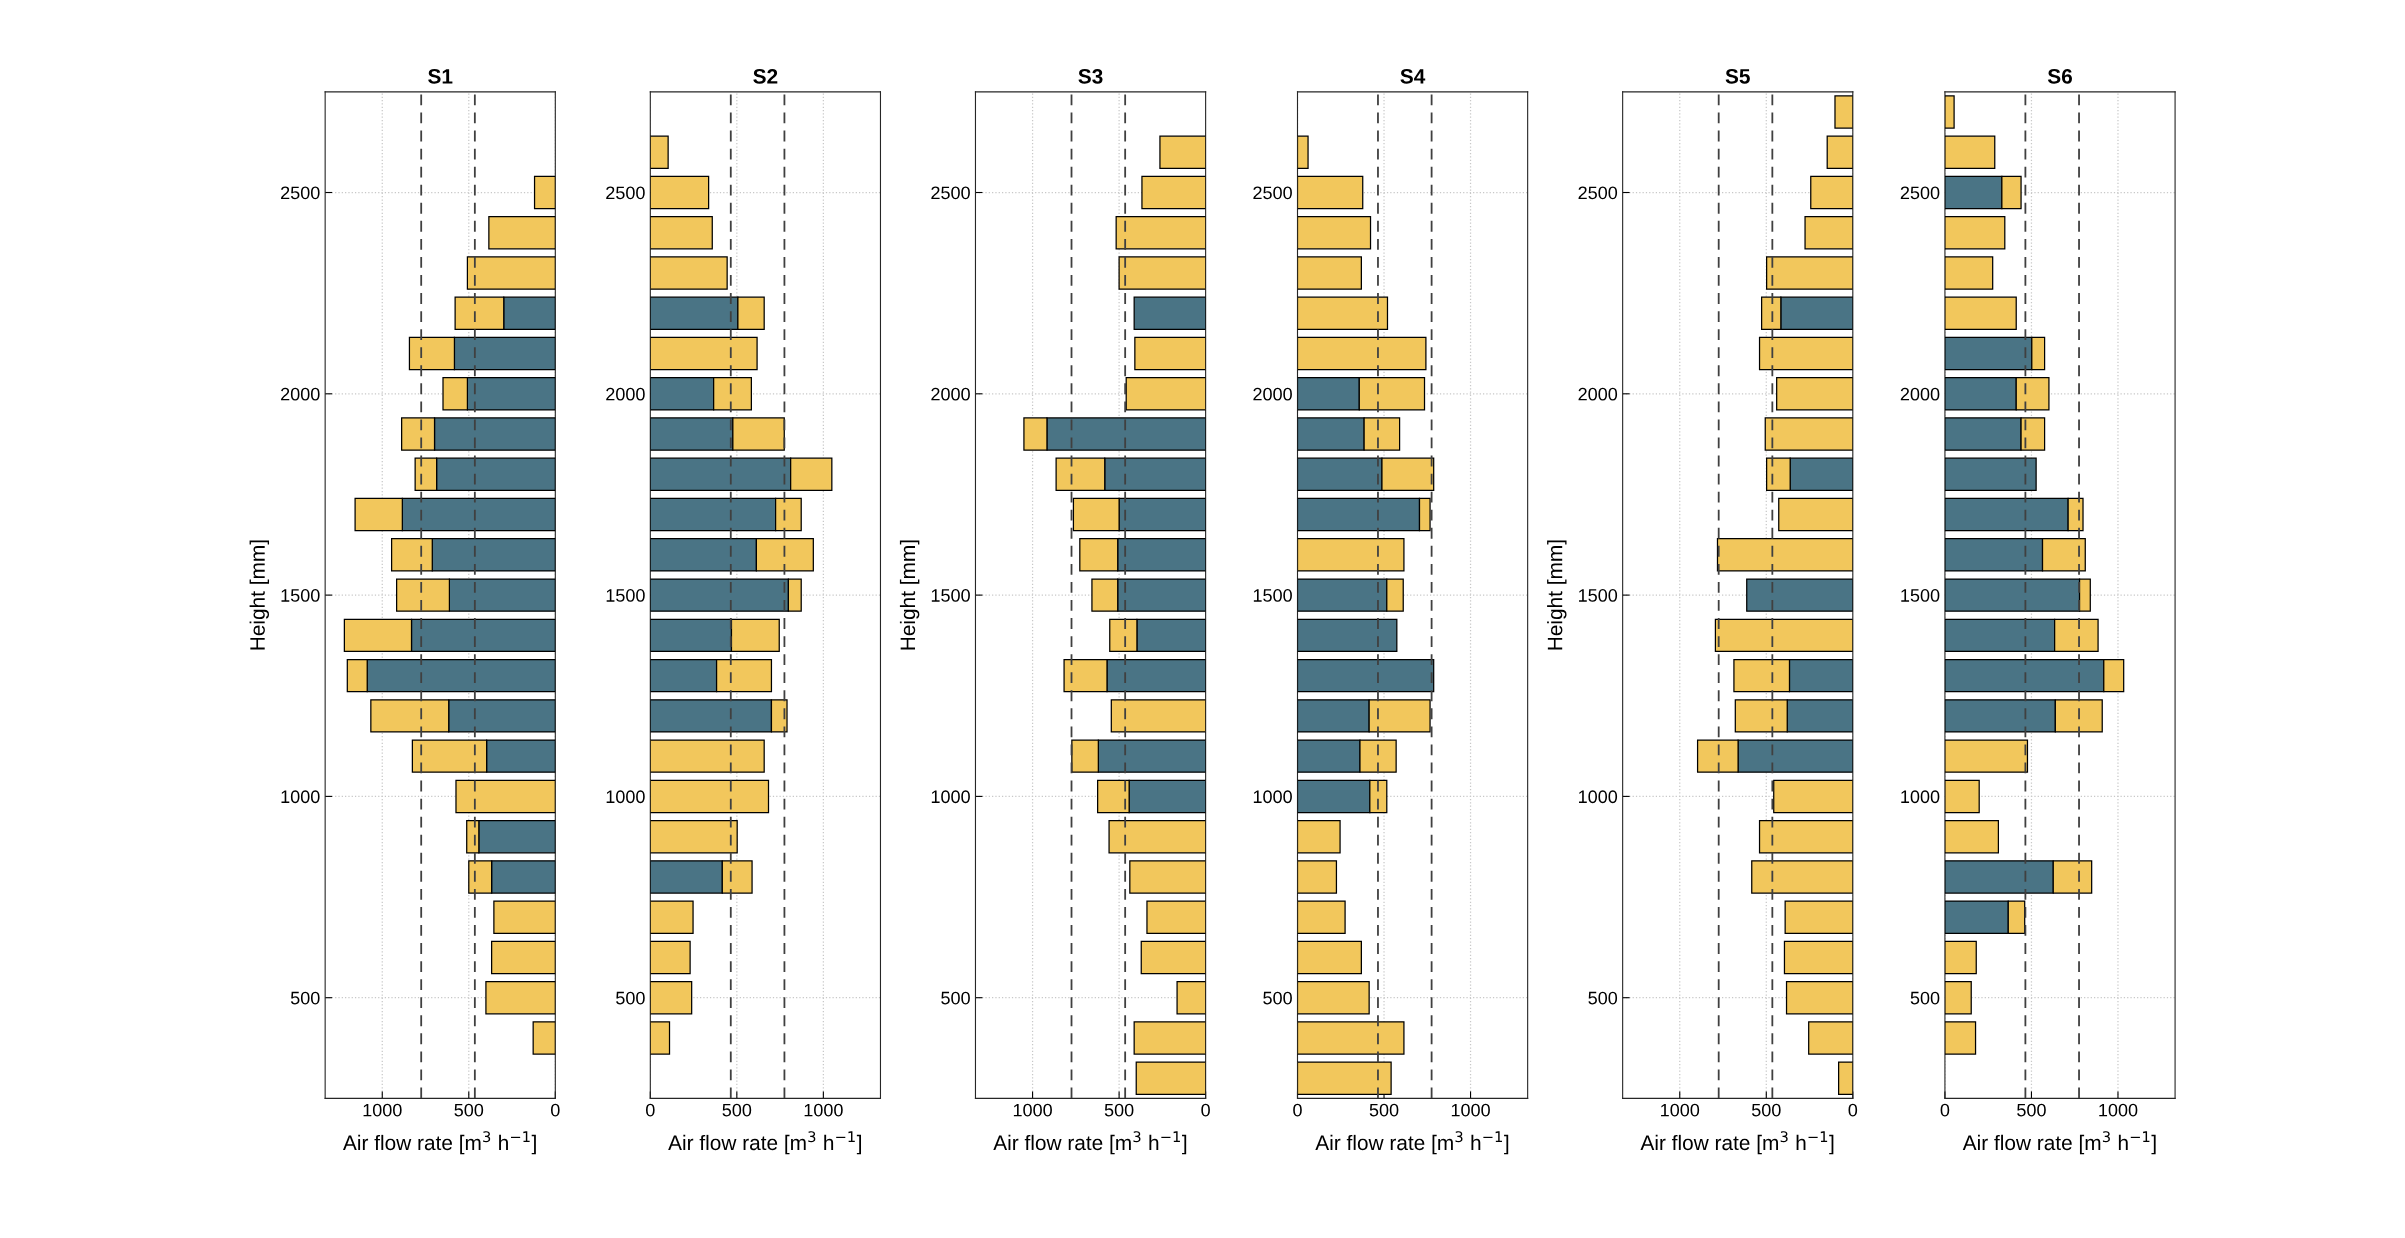  I want to click on x-tick-label: 1000, so click(2118, 1110).